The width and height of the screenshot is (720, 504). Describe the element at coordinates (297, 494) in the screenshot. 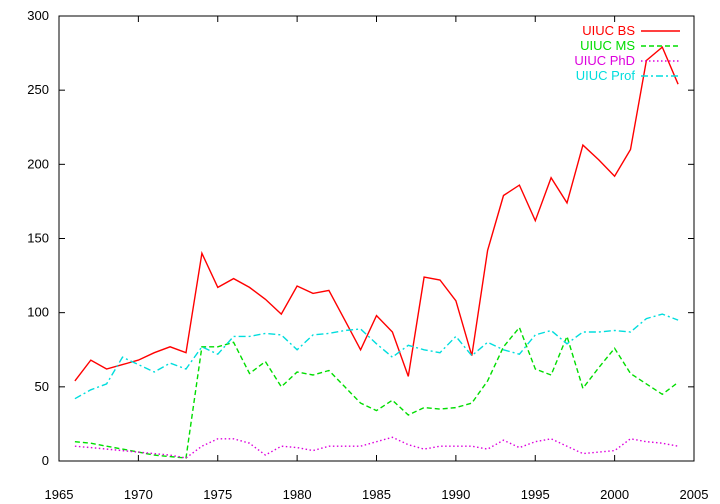

I see `x-tick-label: 1980` at that location.